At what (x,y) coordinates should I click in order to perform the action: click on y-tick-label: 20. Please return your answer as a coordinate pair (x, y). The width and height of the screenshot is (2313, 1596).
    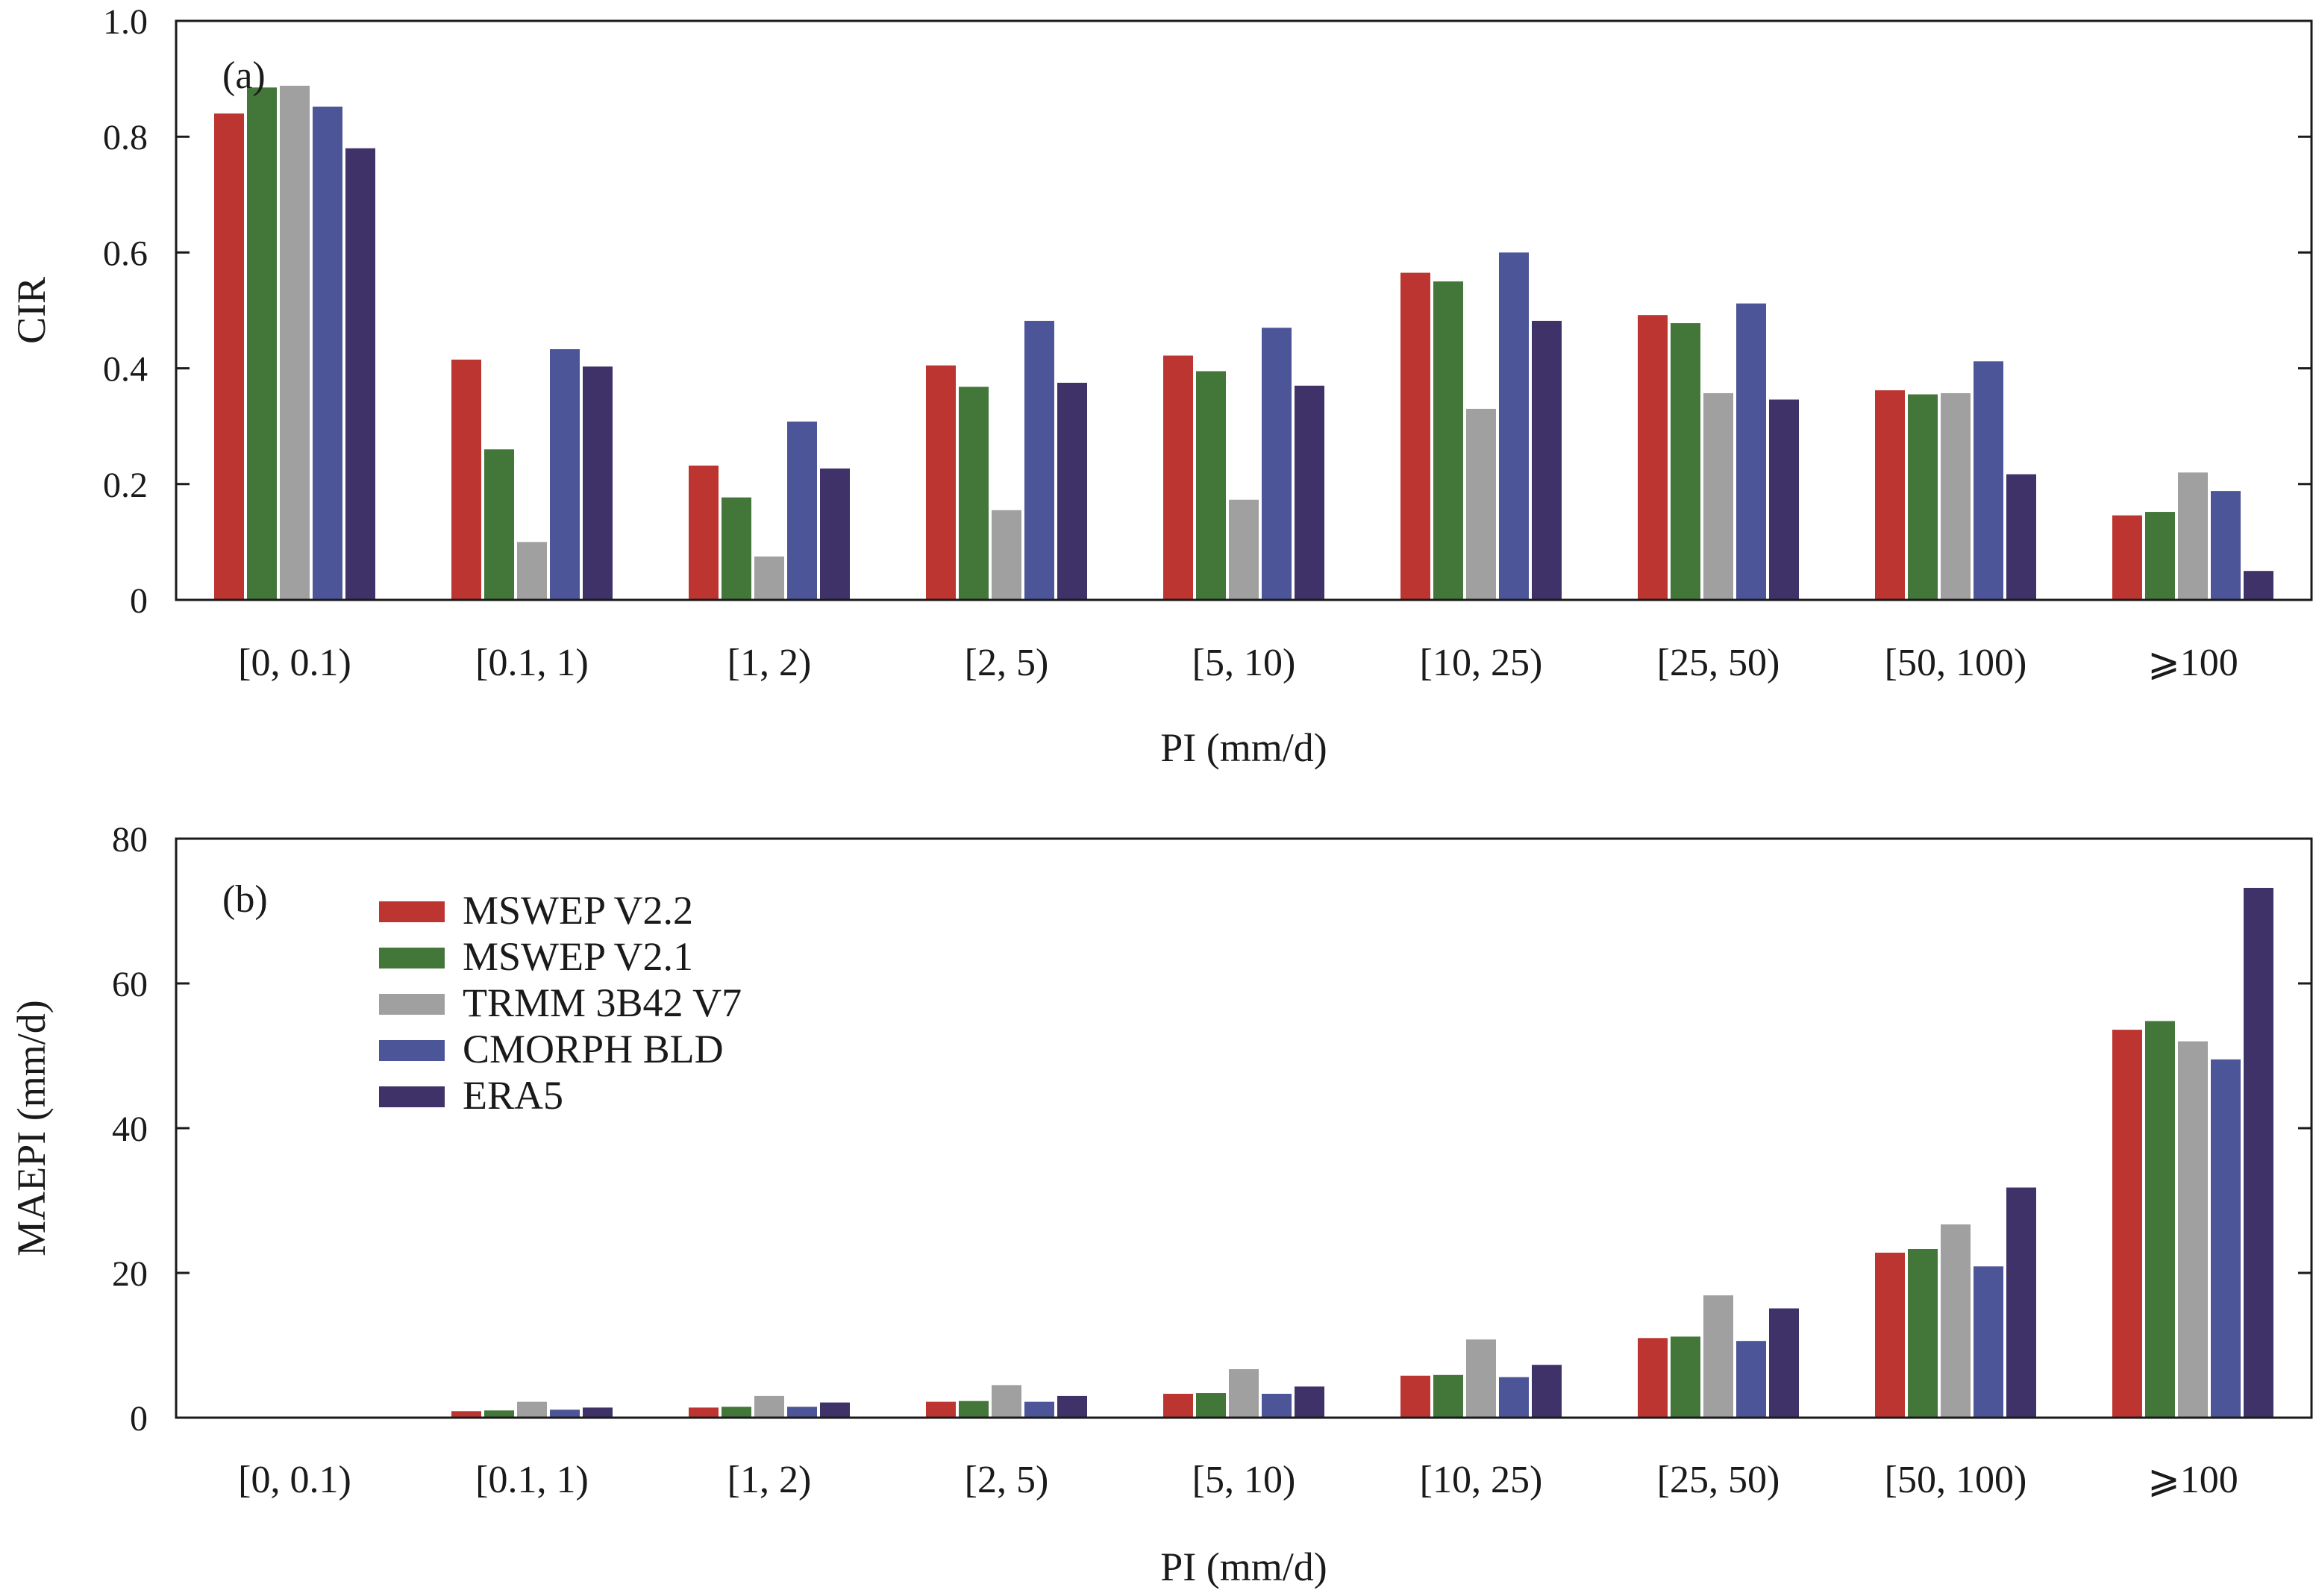
    Looking at the image, I should click on (130, 1274).